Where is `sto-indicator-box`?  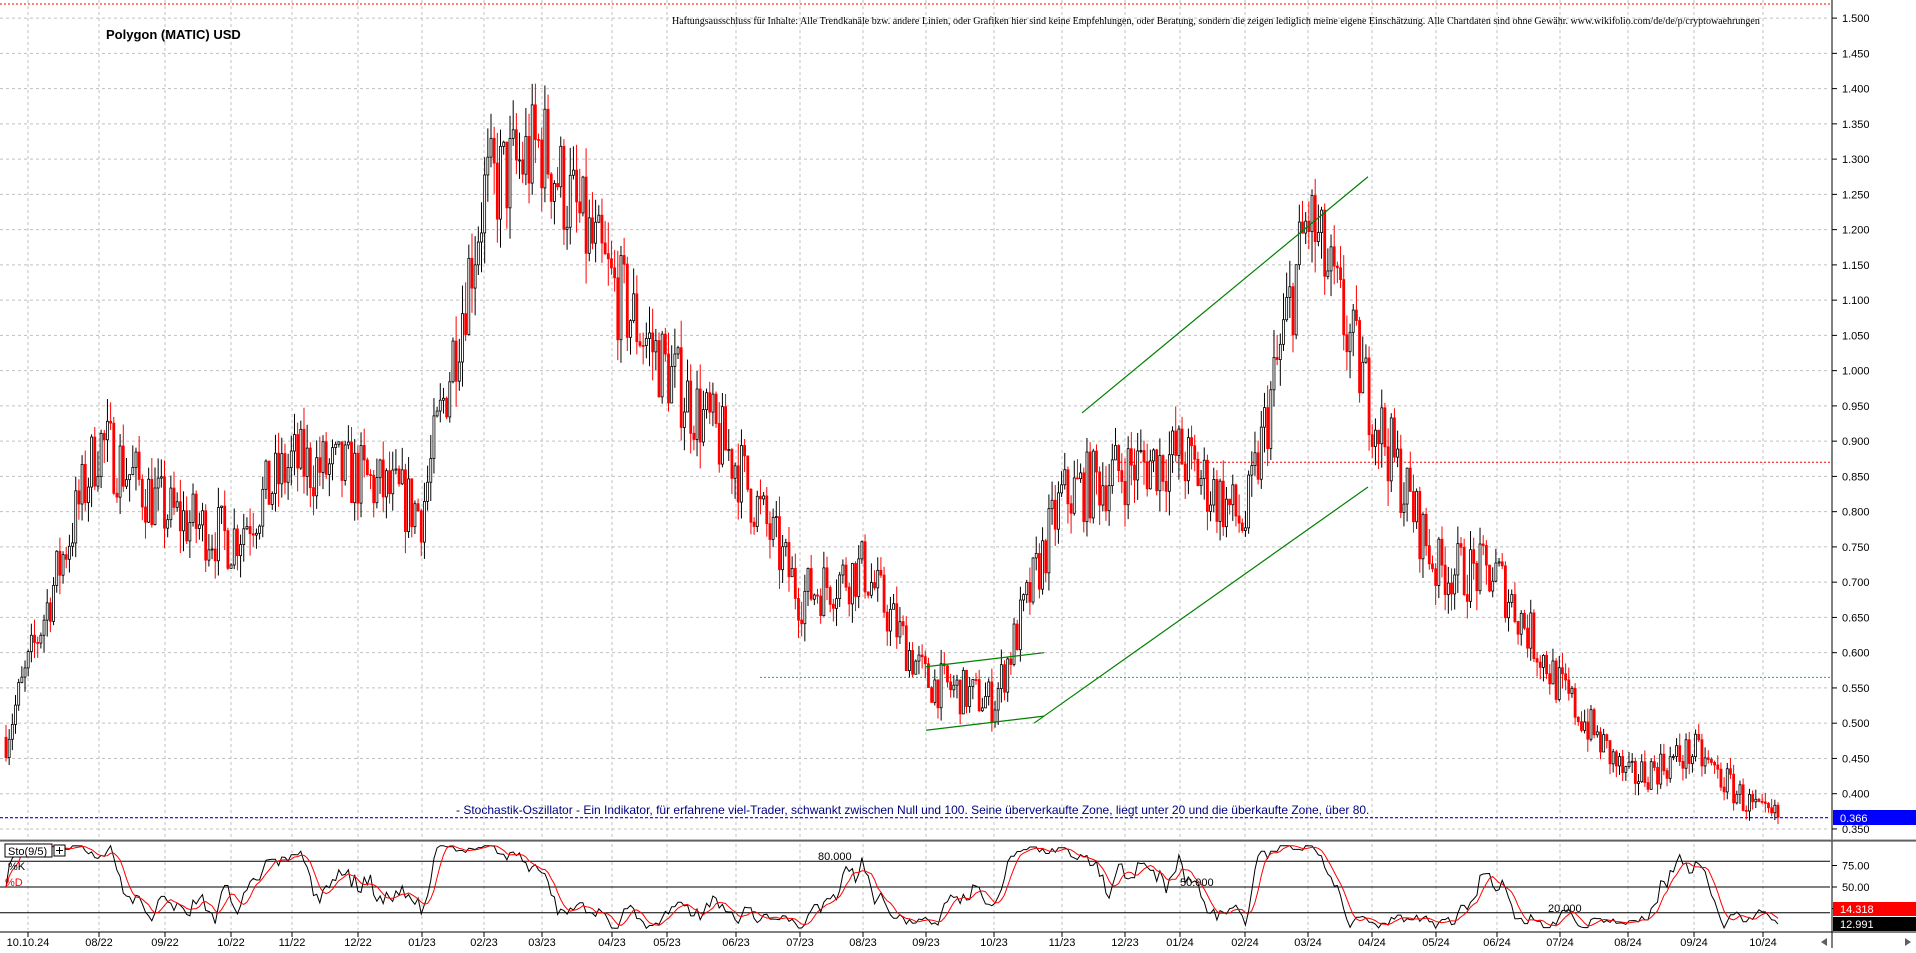
sto-indicator-box is located at coordinates (28, 850).